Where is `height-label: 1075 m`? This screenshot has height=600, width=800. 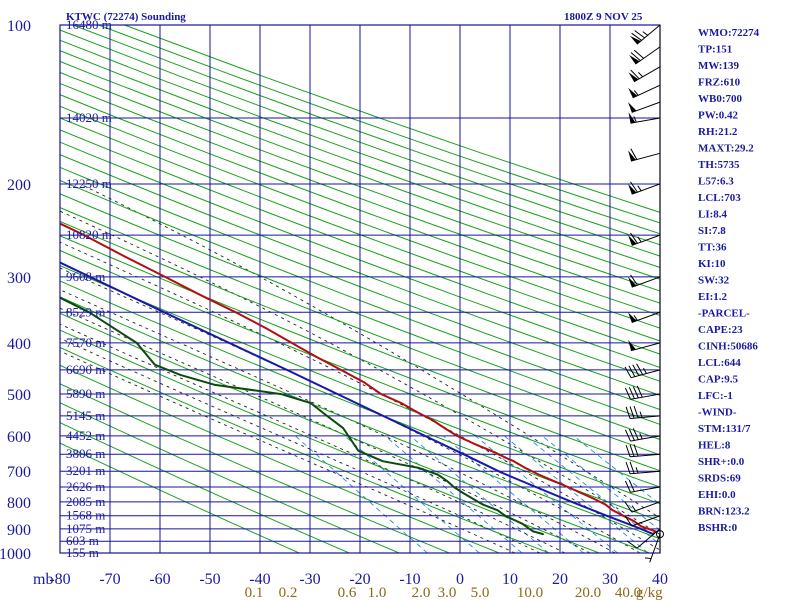 height-label: 1075 m is located at coordinates (85, 528).